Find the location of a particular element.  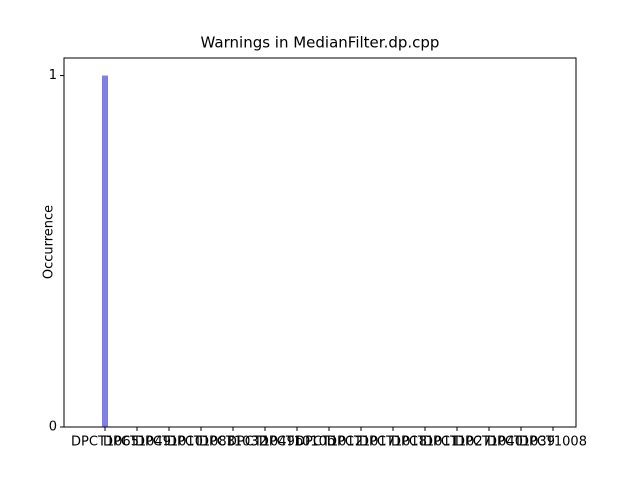

y-tick-label: 0 is located at coordinates (53, 427).